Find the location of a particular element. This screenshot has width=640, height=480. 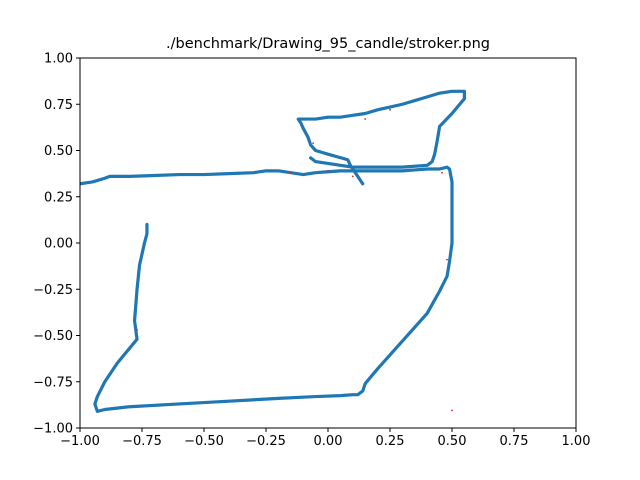

x-axis: −1.00 −0.75 −0.50 −0.25 0.00 0.25 0.50 0.75 1.00 is located at coordinates (325, 438).